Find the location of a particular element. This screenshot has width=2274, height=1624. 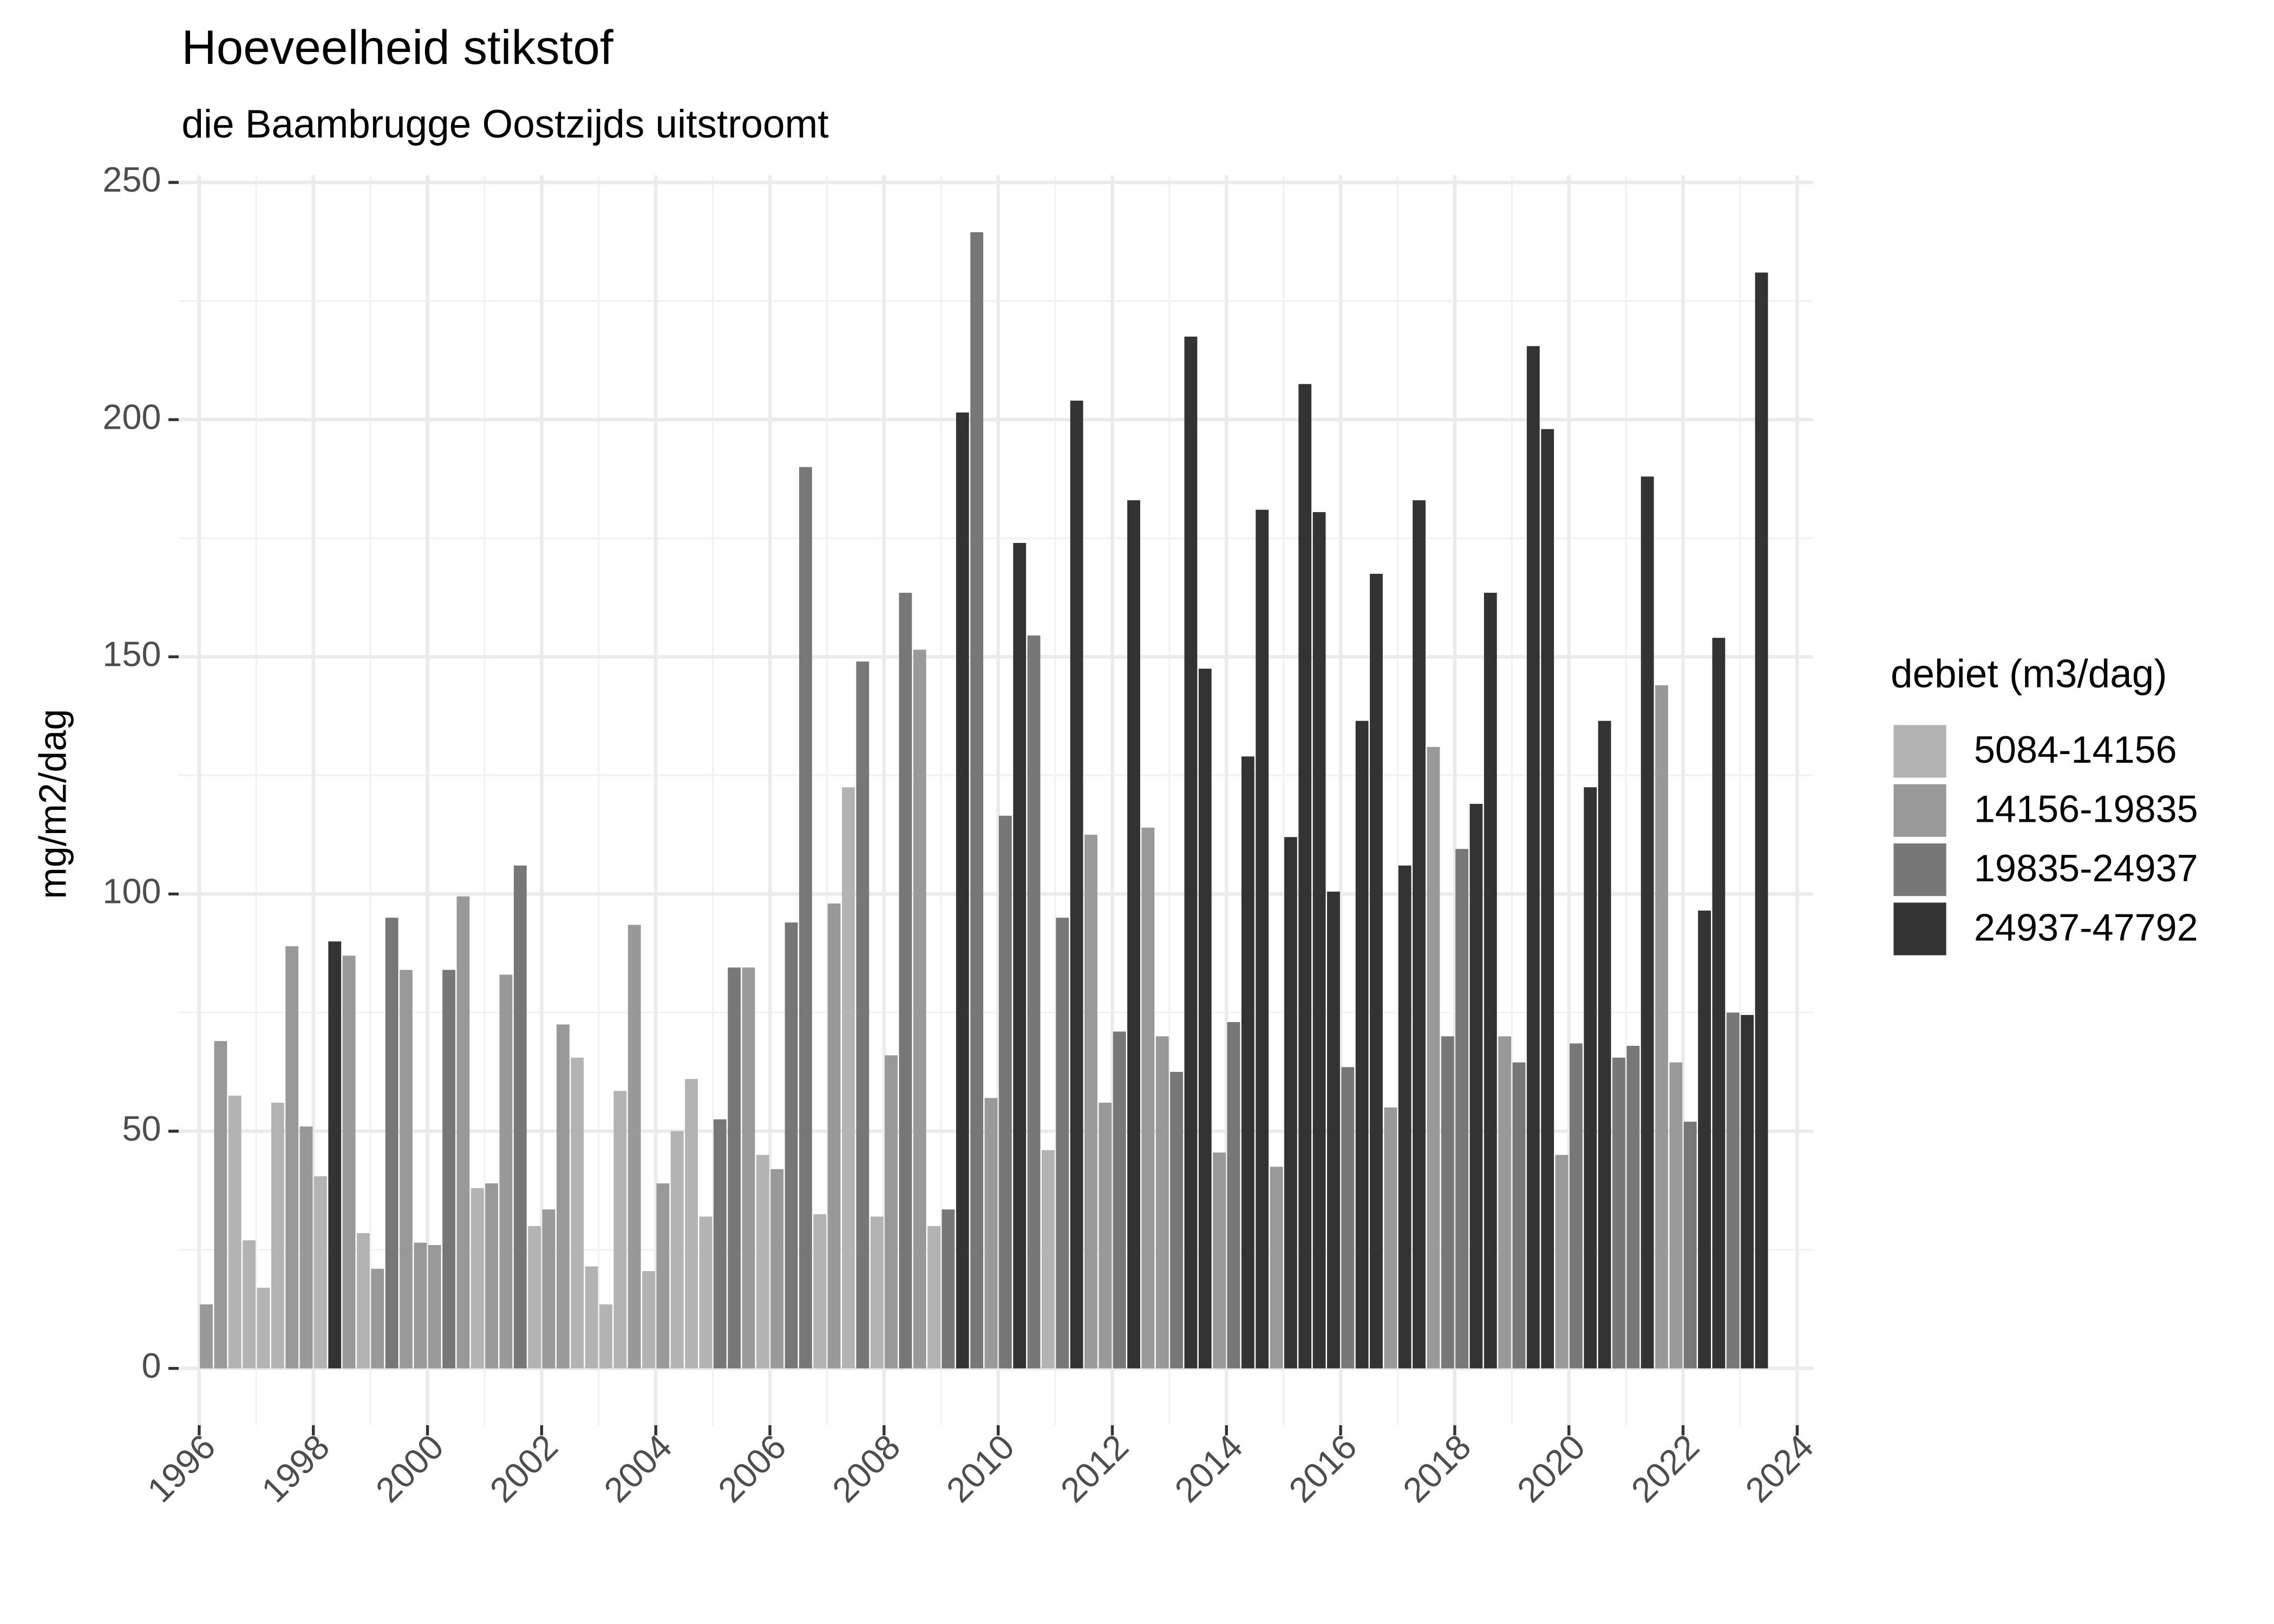

chart-subtitle: die Baambrugge Oostzijds uitstroomt is located at coordinates (505, 124).